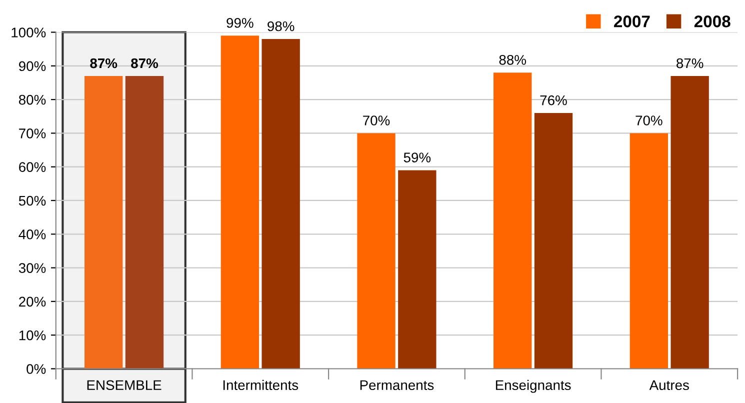  I want to click on x-tick-label: Intermittents, so click(260, 385).